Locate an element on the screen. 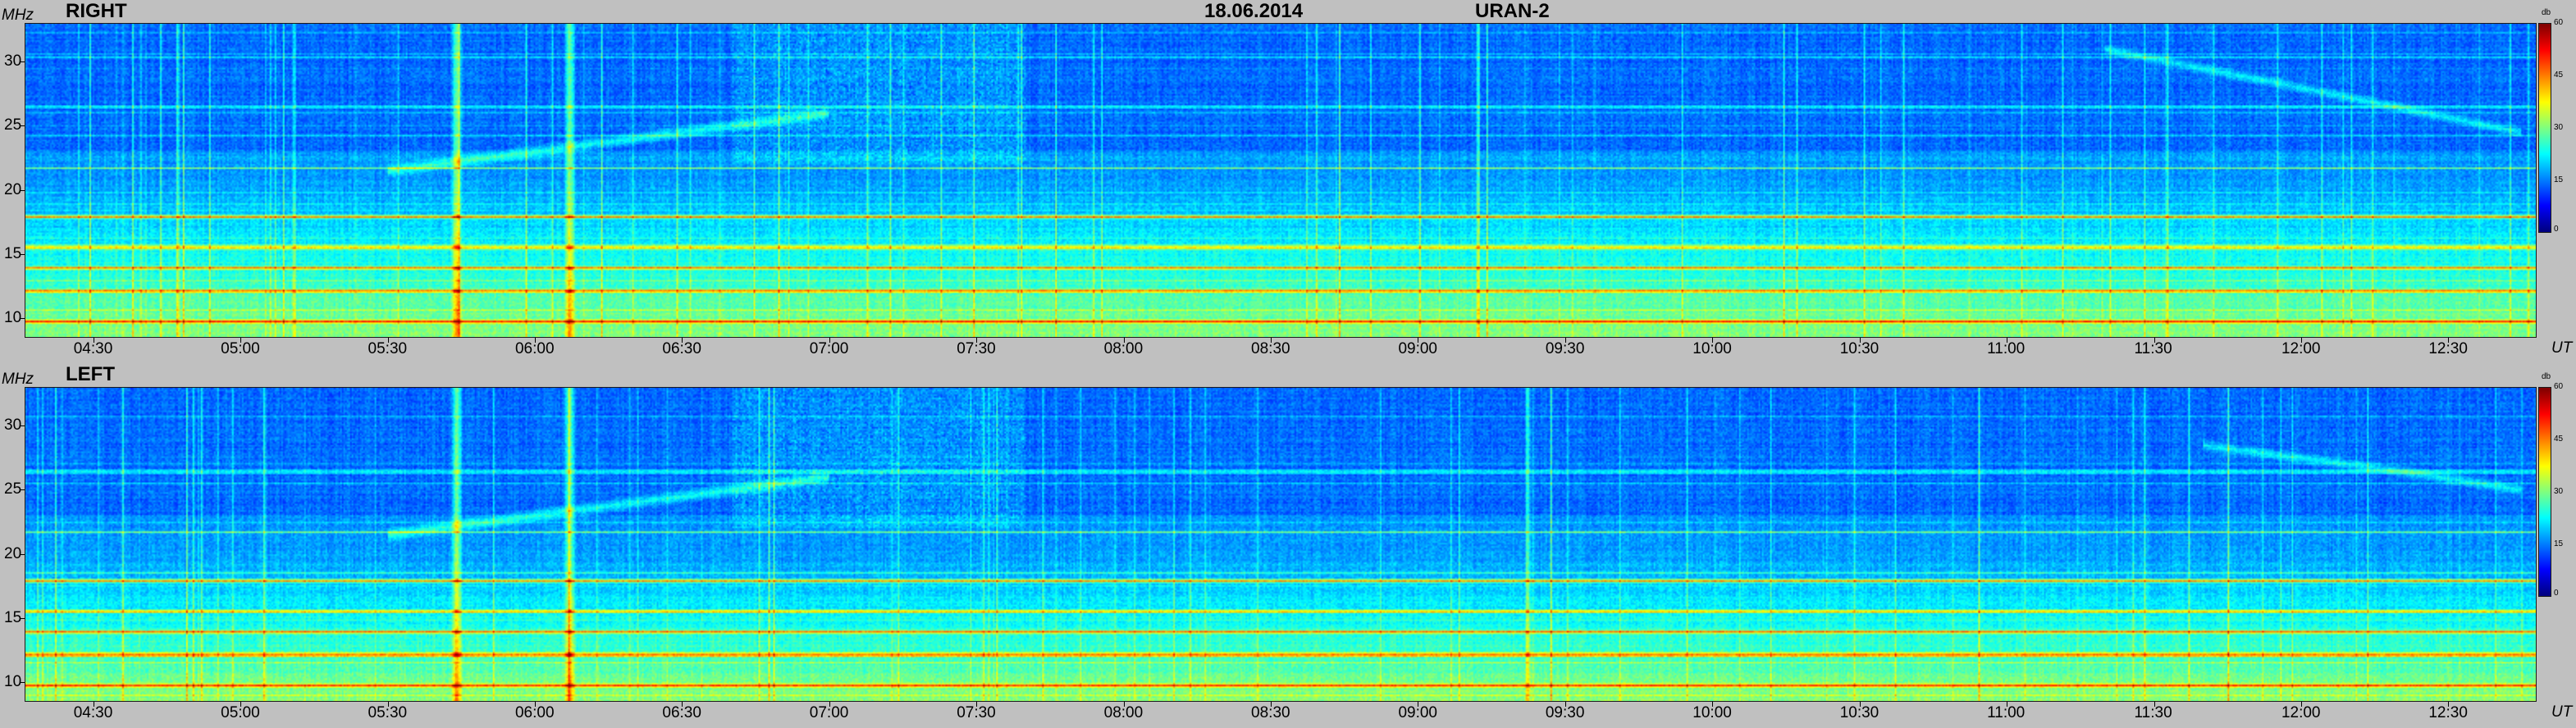  y-tick-label: 10 is located at coordinates (13, 318).